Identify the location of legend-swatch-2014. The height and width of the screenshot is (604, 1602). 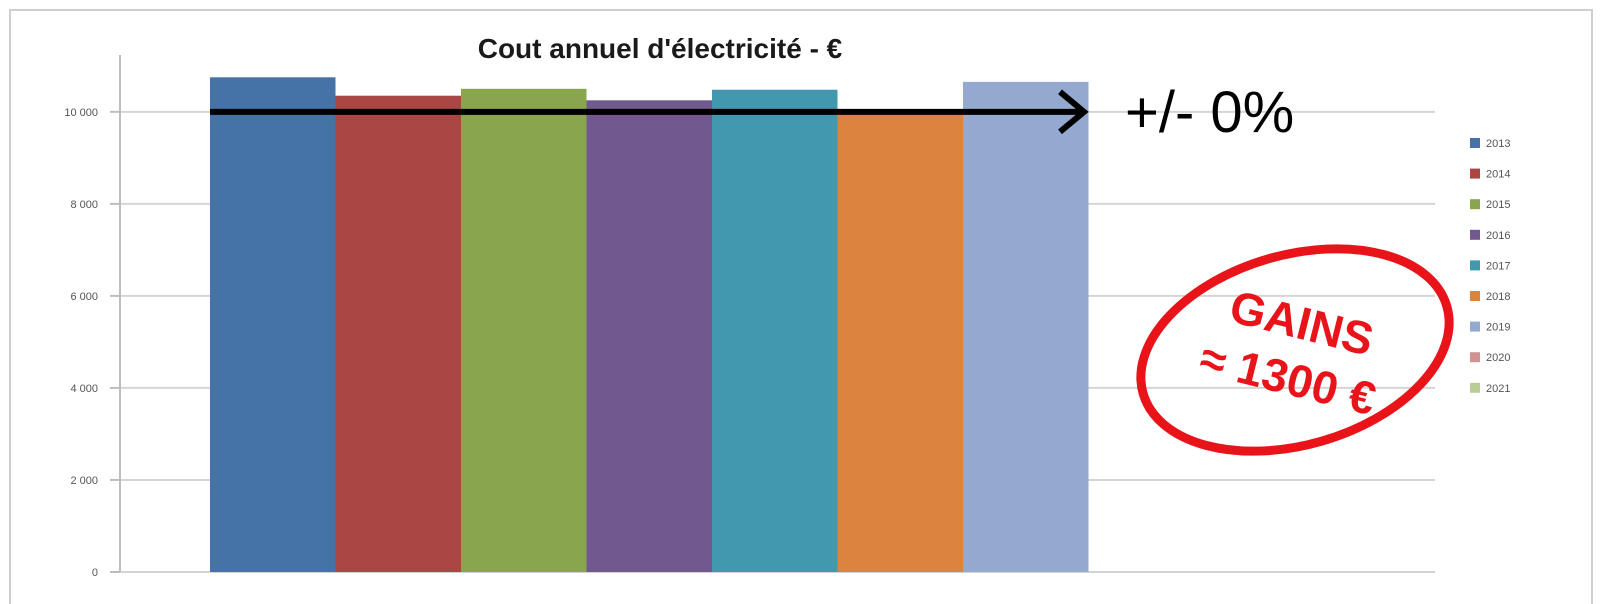
(1475, 173).